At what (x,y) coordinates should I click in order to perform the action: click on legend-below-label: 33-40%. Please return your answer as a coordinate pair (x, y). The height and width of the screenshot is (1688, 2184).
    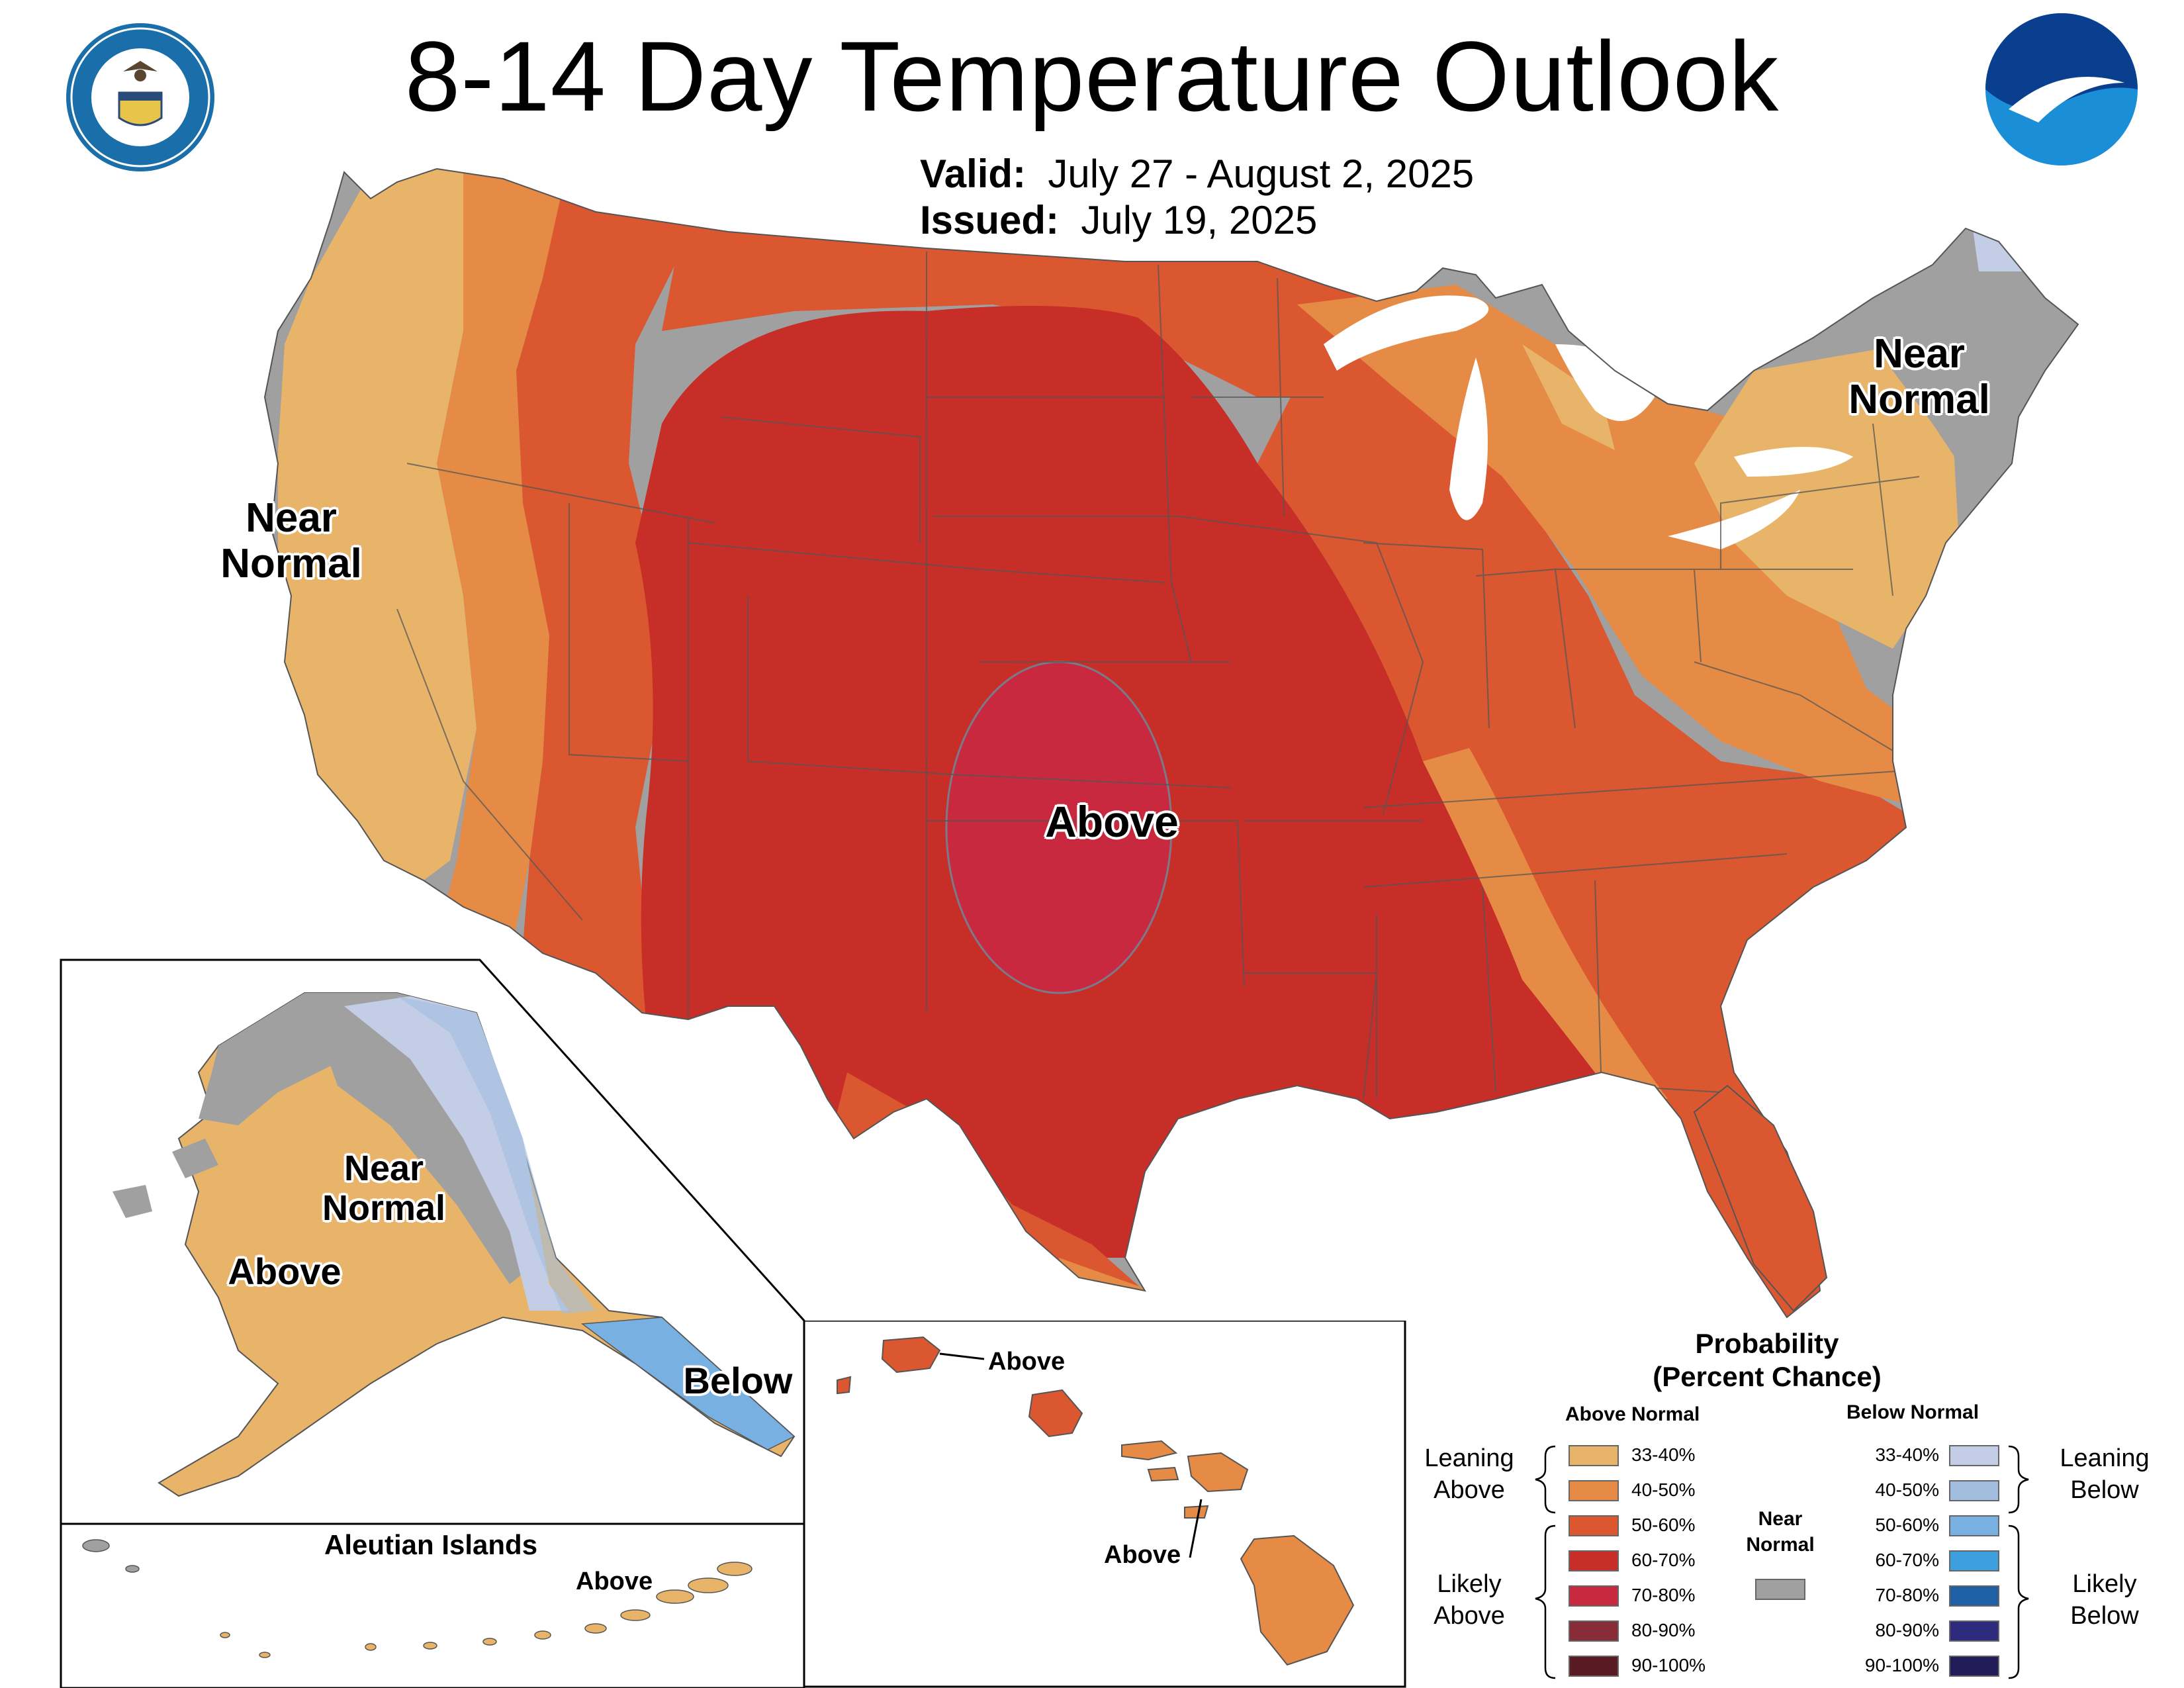
    Looking at the image, I should click on (1907, 1454).